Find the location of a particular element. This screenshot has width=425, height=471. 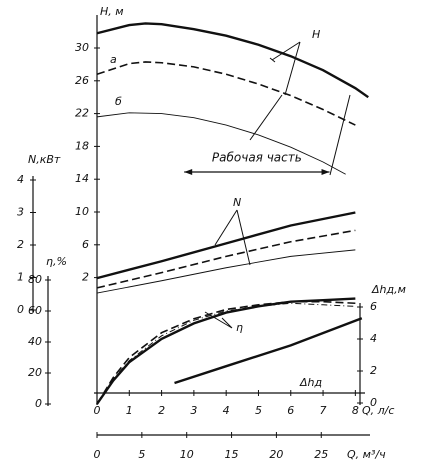

annotation: а is located at coordinates (113, 59).